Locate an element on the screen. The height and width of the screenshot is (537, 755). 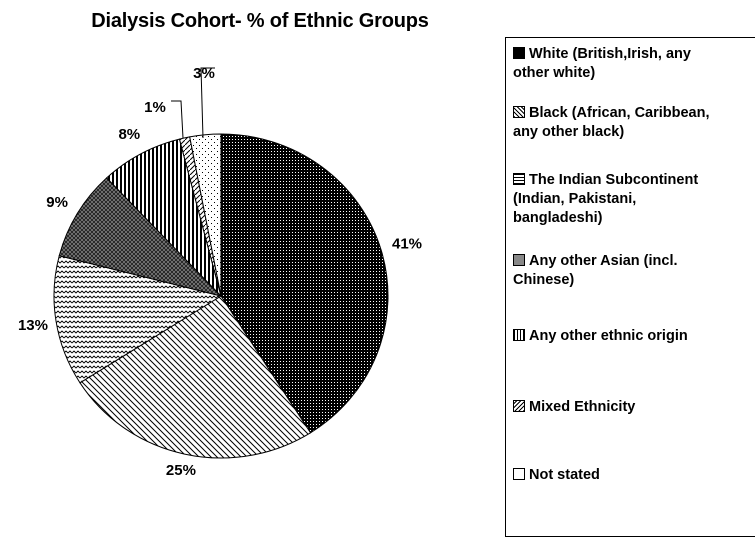
legend-item: Any other ethnic origin is located at coordinates (634, 336).